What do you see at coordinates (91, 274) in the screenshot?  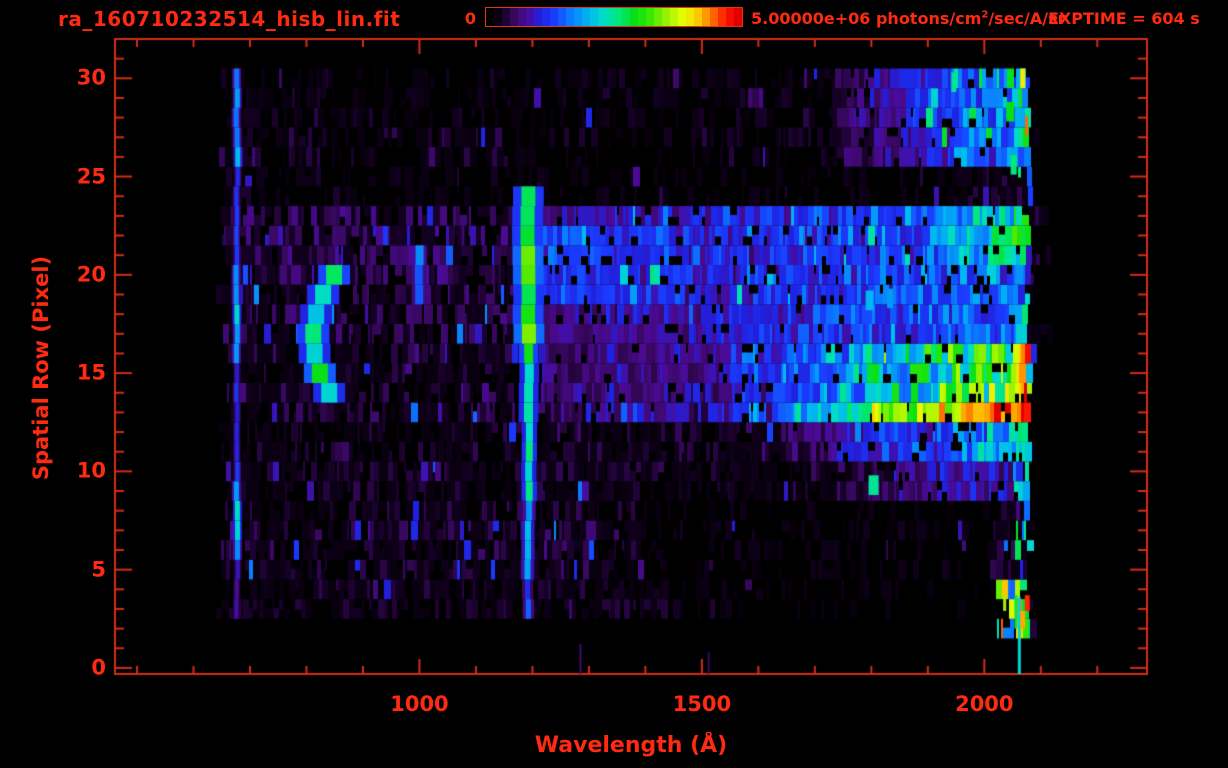 I see `y-tick-label: 20` at bounding box center [91, 274].